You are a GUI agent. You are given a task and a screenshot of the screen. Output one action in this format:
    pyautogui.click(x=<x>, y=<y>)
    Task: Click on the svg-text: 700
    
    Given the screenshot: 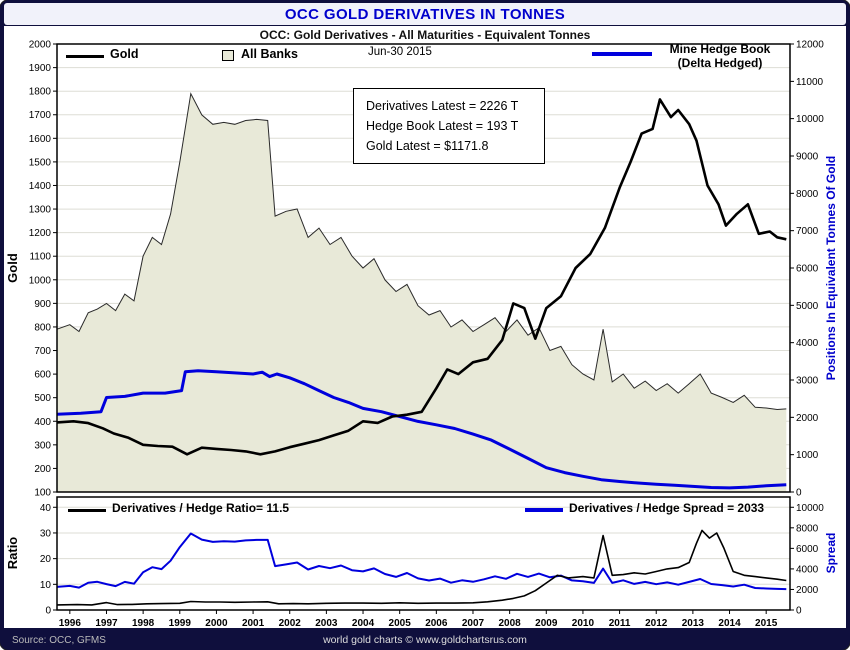 What is the action you would take?
    pyautogui.click(x=42, y=351)
    